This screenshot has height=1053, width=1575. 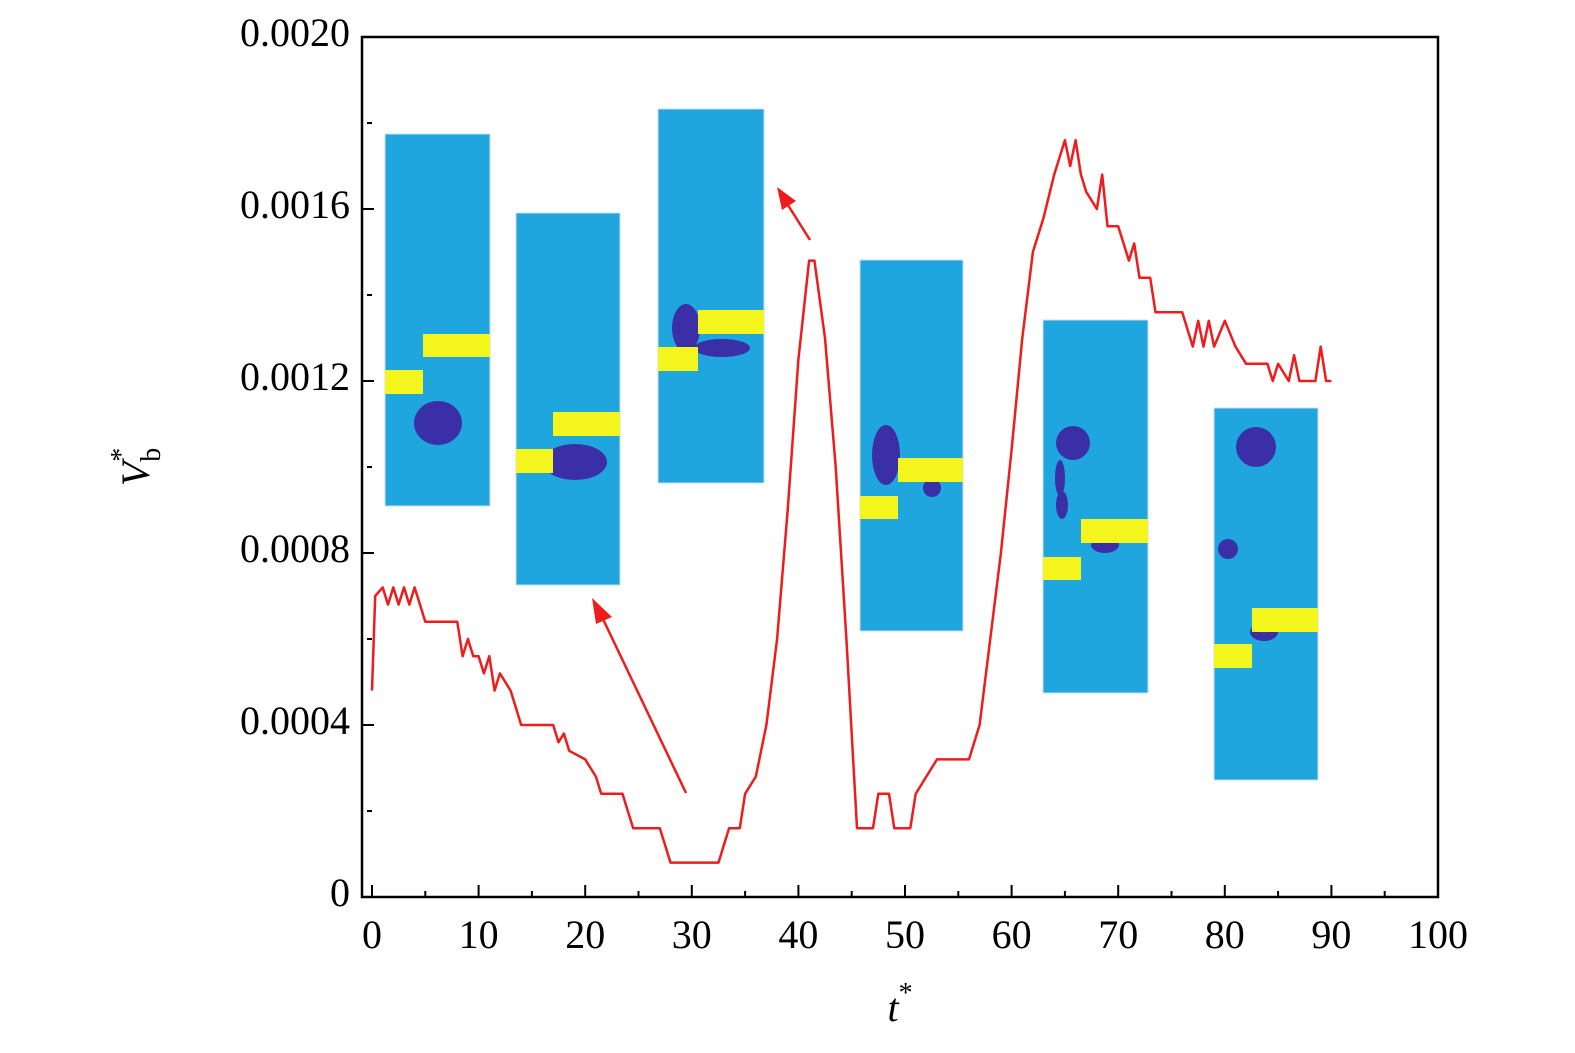 I want to click on x-tick-label: 0, so click(x=372, y=934).